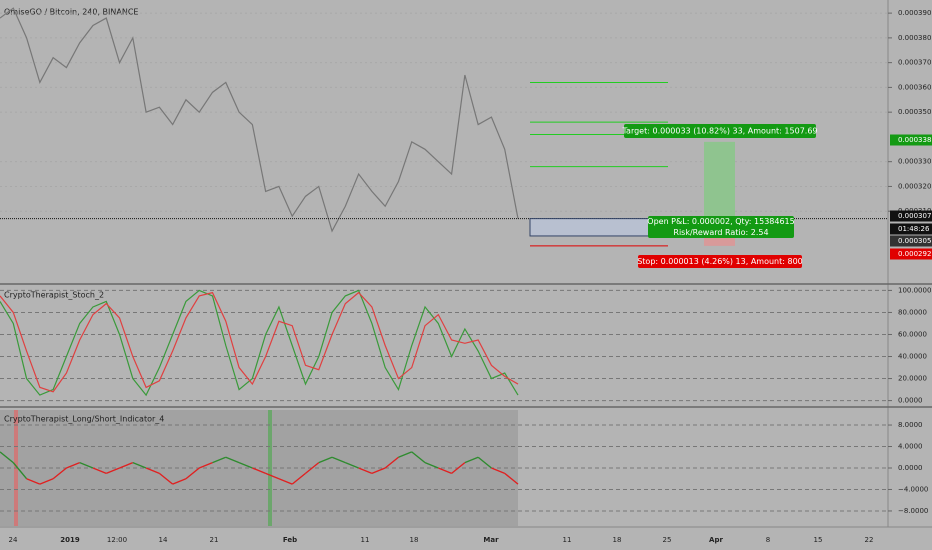  I want to click on price-axis-bg, so click(910, 275).